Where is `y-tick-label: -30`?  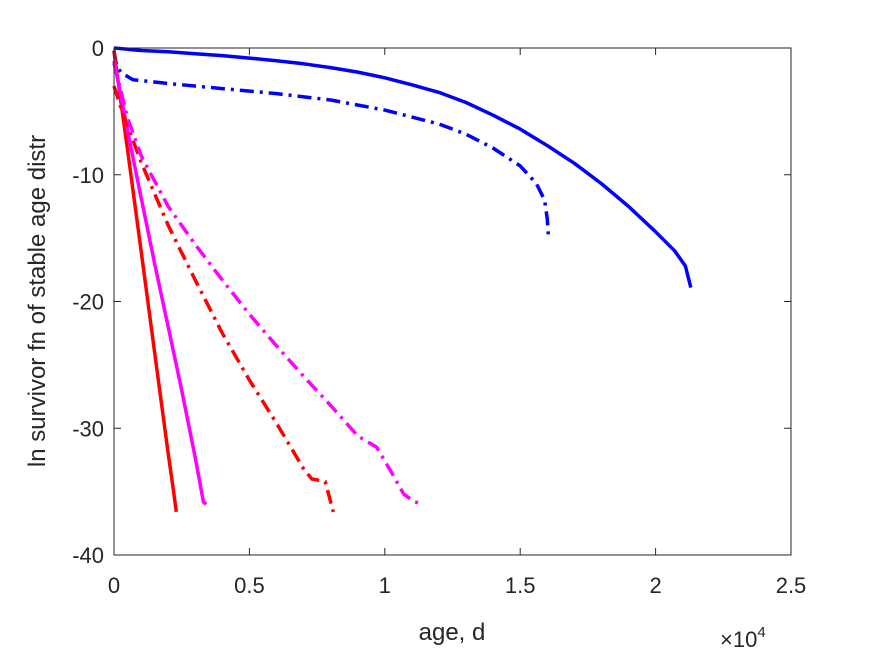
y-tick-label: -30 is located at coordinates (88, 428).